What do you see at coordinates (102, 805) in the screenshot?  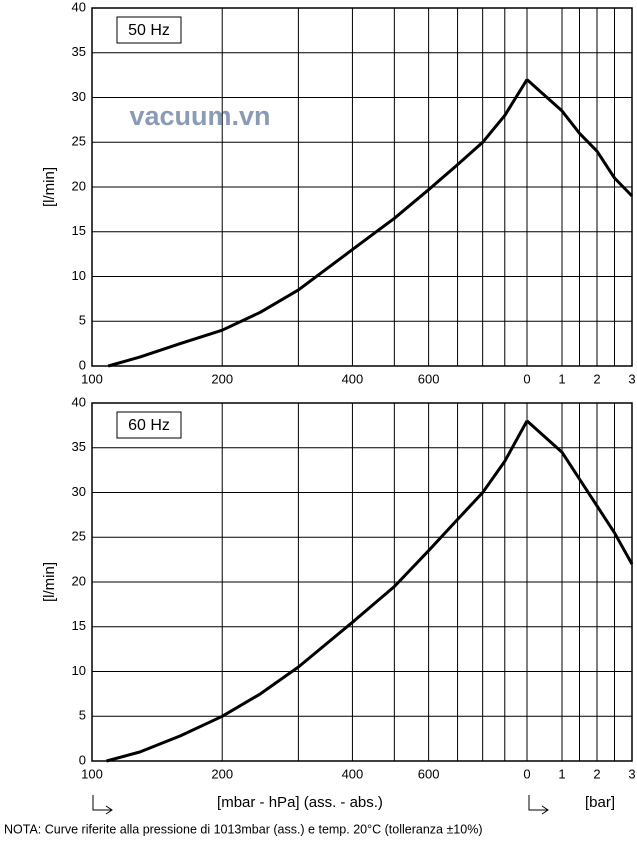 I see `vacuum-arrow` at bounding box center [102, 805].